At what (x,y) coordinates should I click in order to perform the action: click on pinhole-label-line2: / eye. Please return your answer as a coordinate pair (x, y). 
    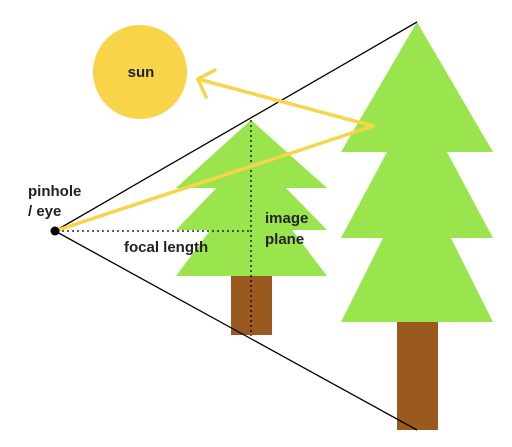
    Looking at the image, I should click on (44, 211).